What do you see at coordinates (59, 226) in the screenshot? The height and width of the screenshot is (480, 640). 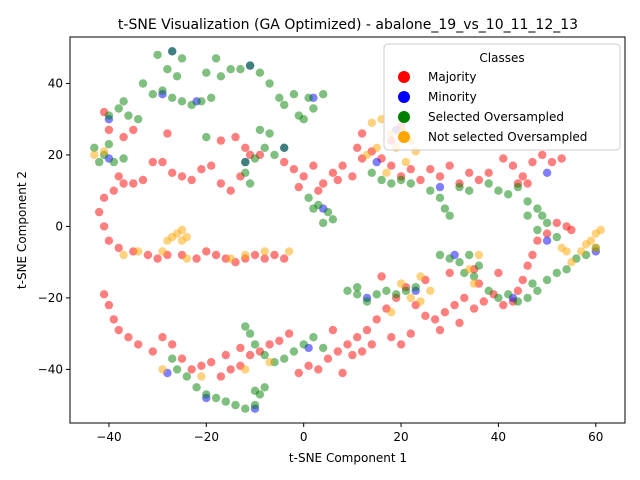 I see `y-tick-label: 0` at bounding box center [59, 226].